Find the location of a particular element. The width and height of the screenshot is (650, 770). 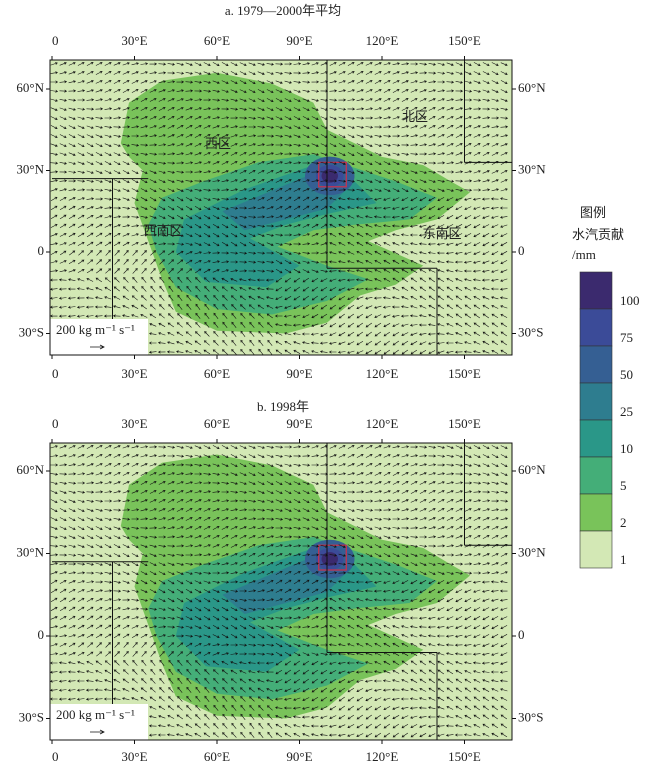

panel-title: b. 1998年 is located at coordinates (283, 406).